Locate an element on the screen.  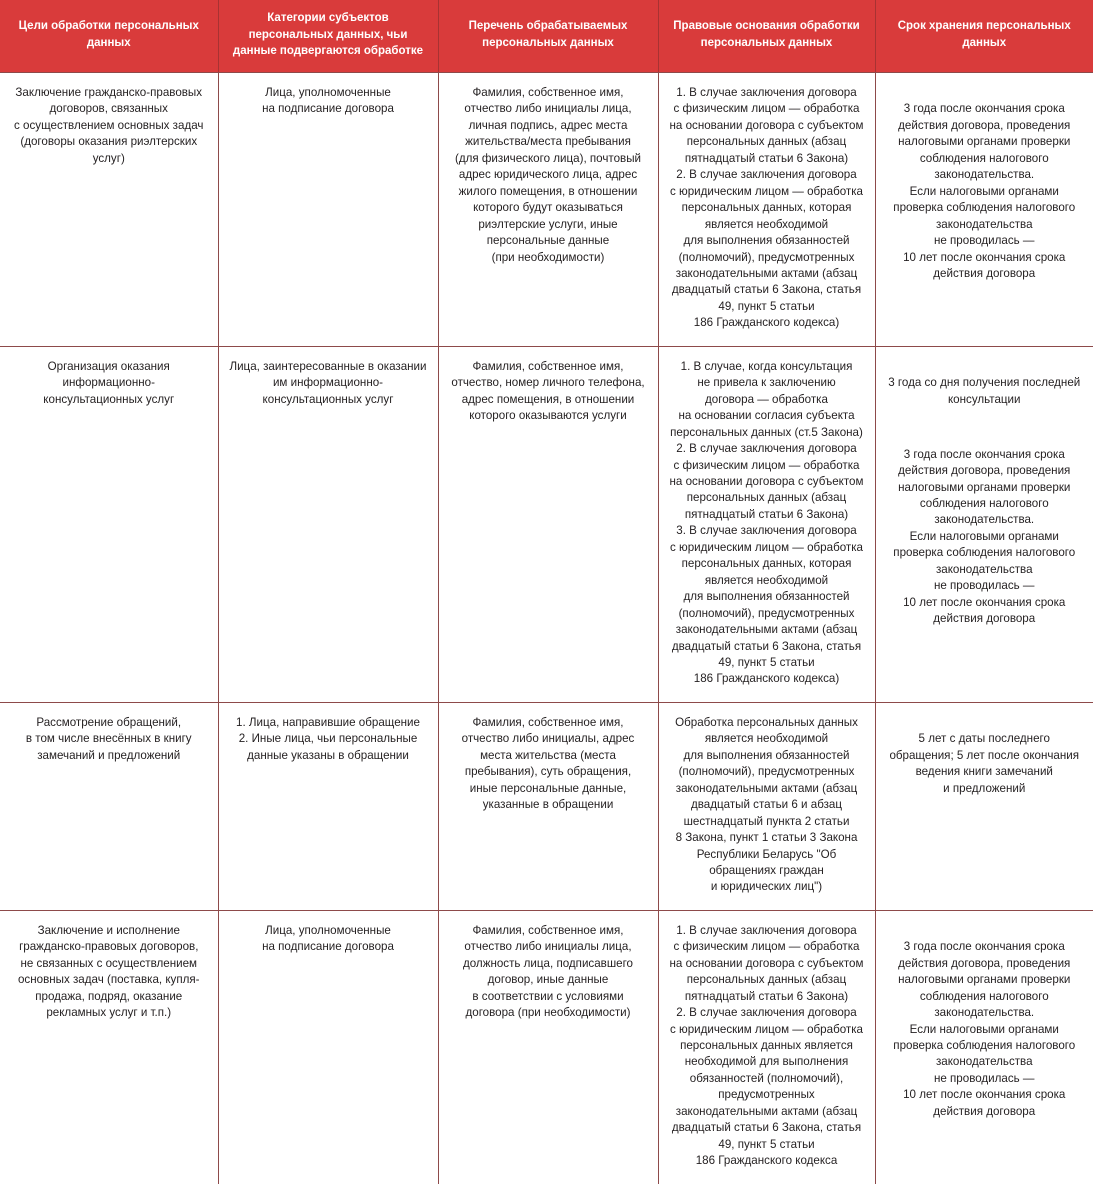
column-header-retention: Срок хранения персональных данных is located at coordinates (984, 37).